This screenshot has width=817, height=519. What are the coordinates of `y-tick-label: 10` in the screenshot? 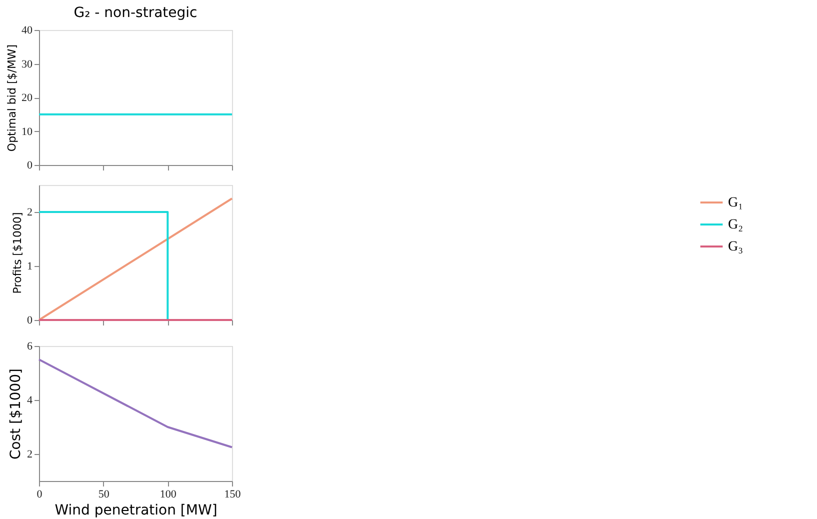 It's located at (27, 132).